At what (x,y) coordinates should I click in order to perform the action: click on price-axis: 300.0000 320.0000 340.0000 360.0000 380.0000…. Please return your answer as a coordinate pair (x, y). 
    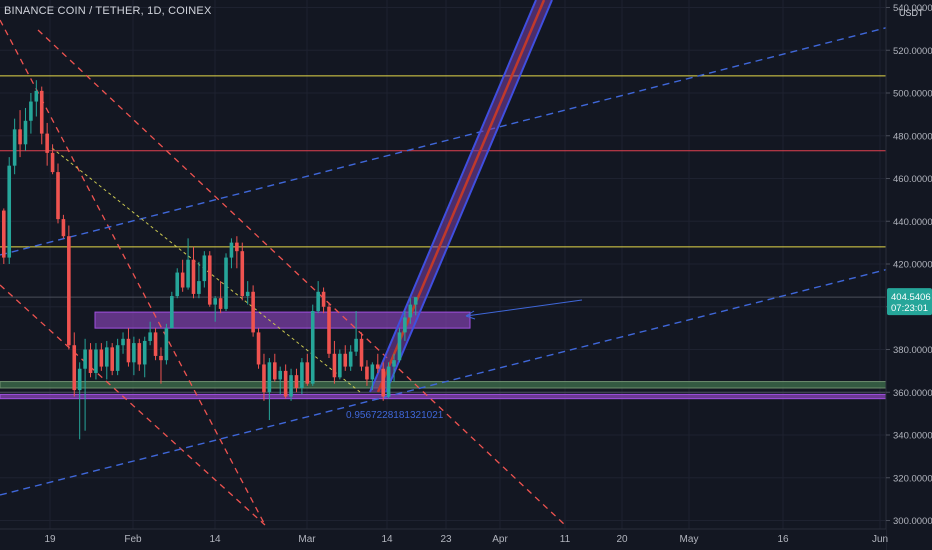
    Looking at the image, I should click on (908, 275).